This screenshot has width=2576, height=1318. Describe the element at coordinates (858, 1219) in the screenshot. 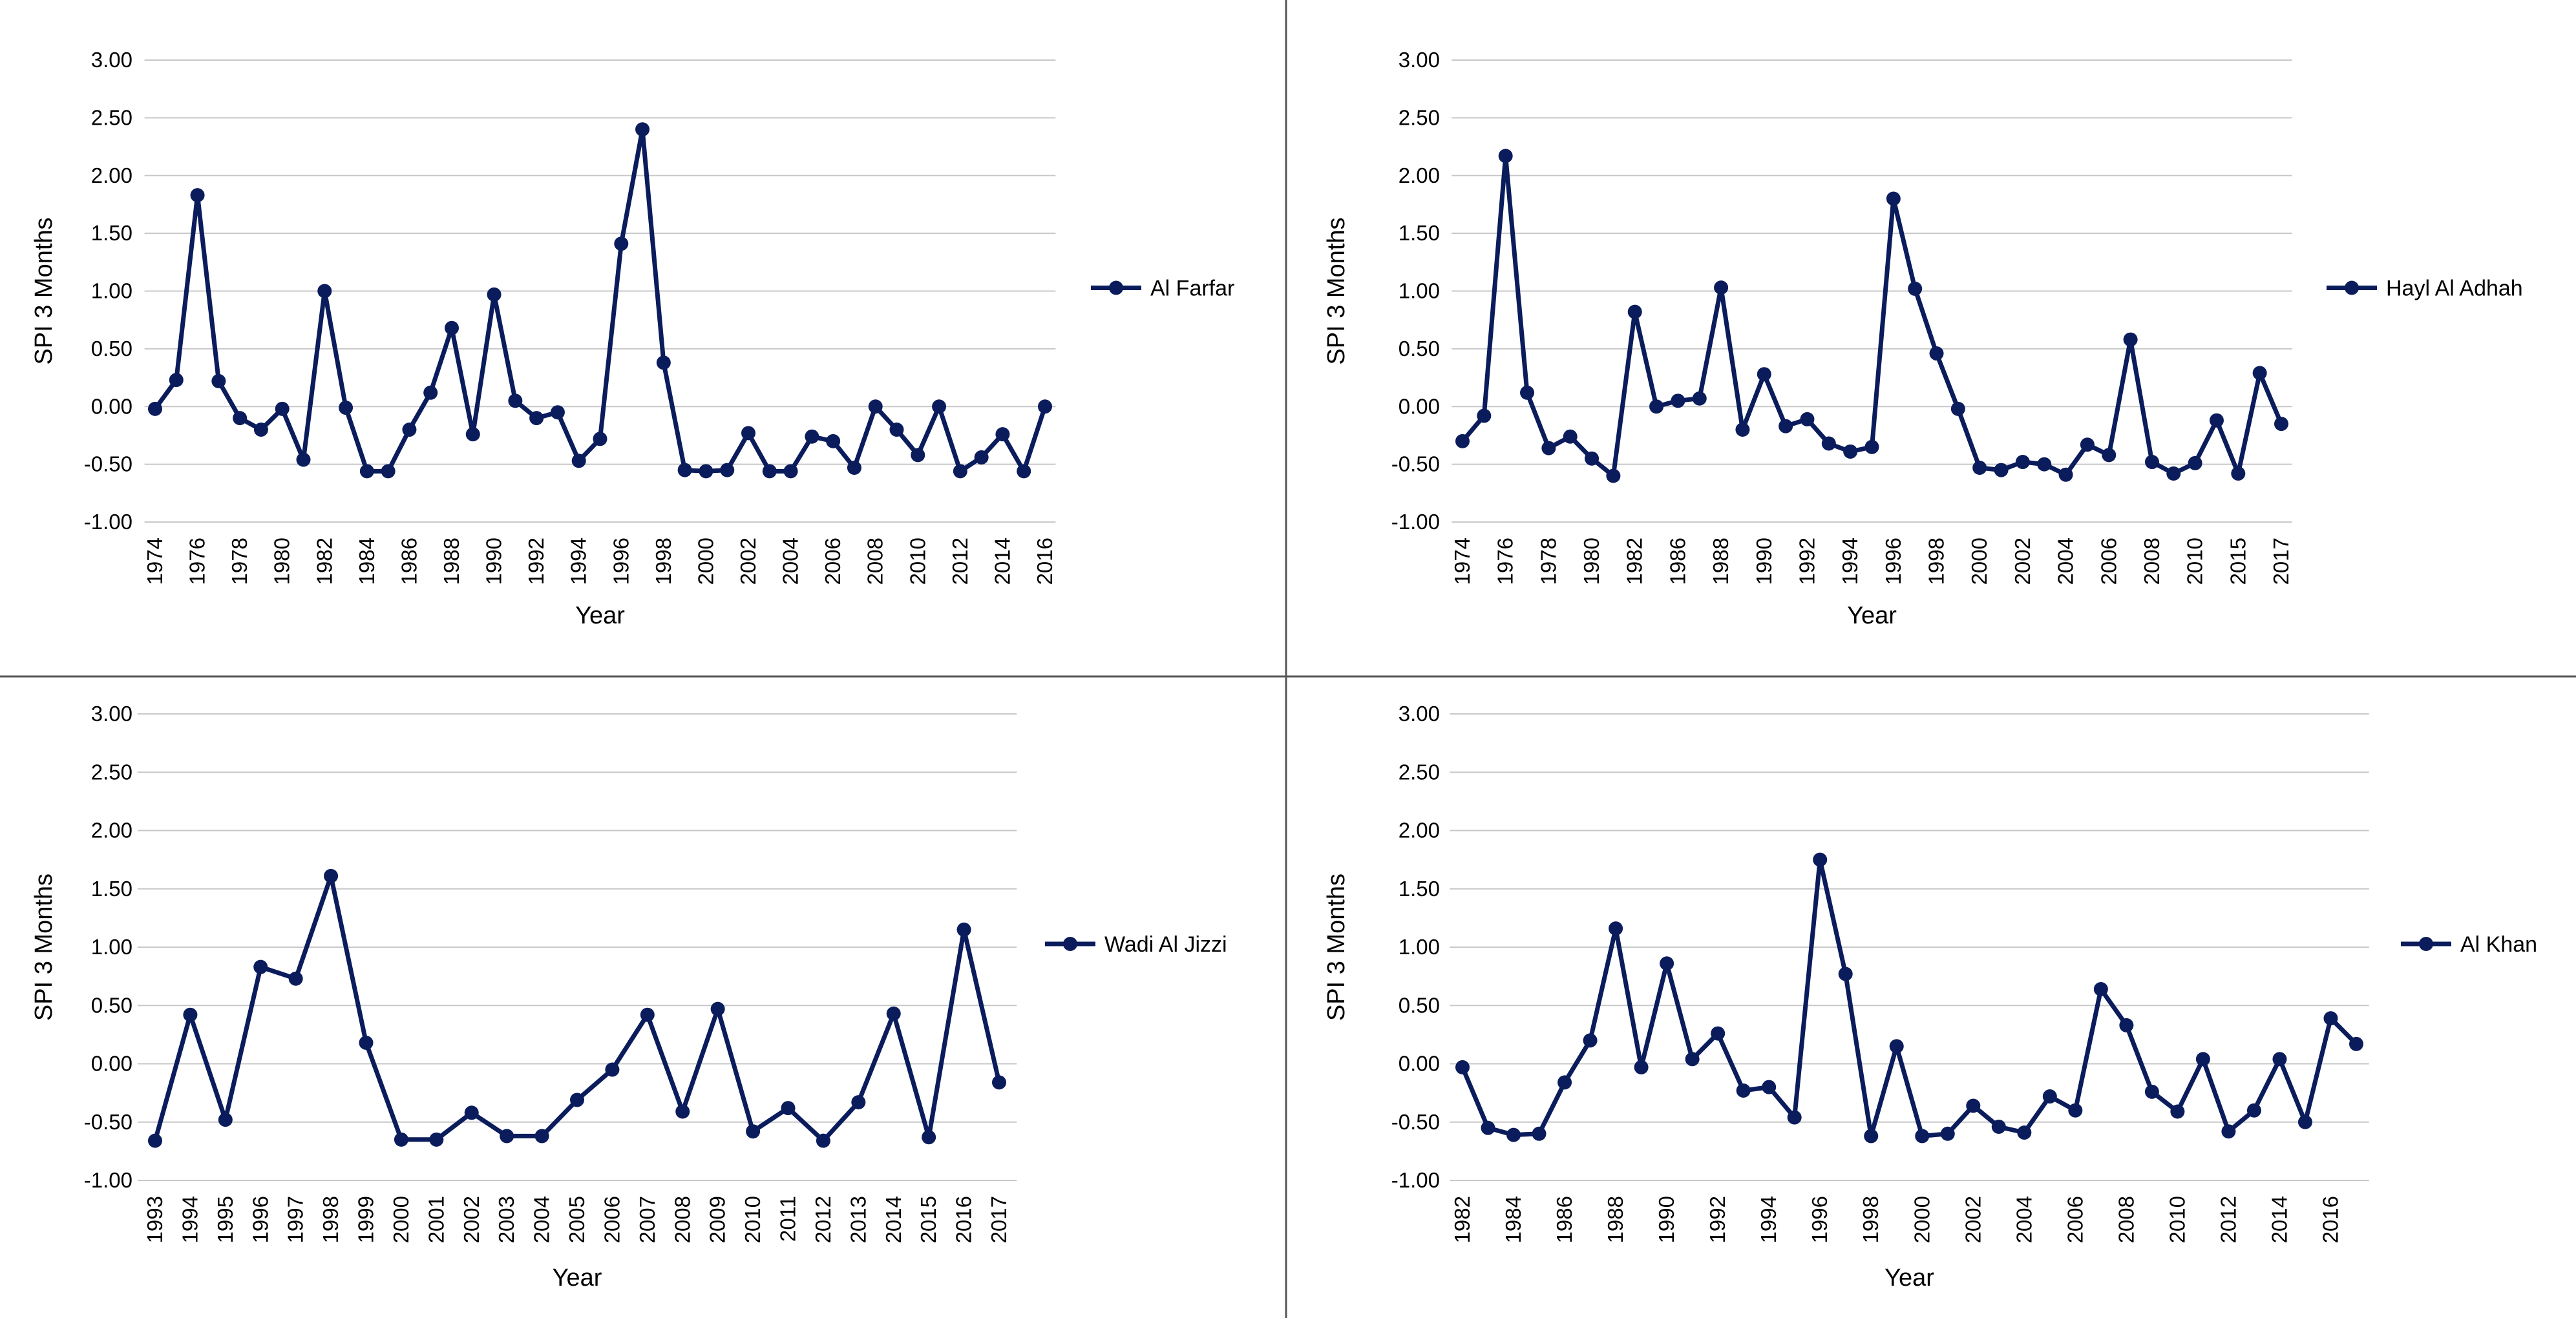

I see `x-tick-label: 2013` at that location.